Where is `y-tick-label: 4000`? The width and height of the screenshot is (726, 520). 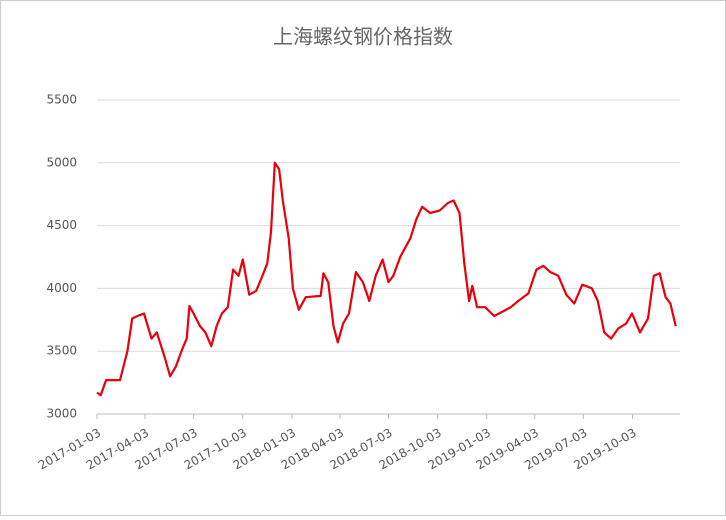 y-tick-label: 4000 is located at coordinates (61, 288).